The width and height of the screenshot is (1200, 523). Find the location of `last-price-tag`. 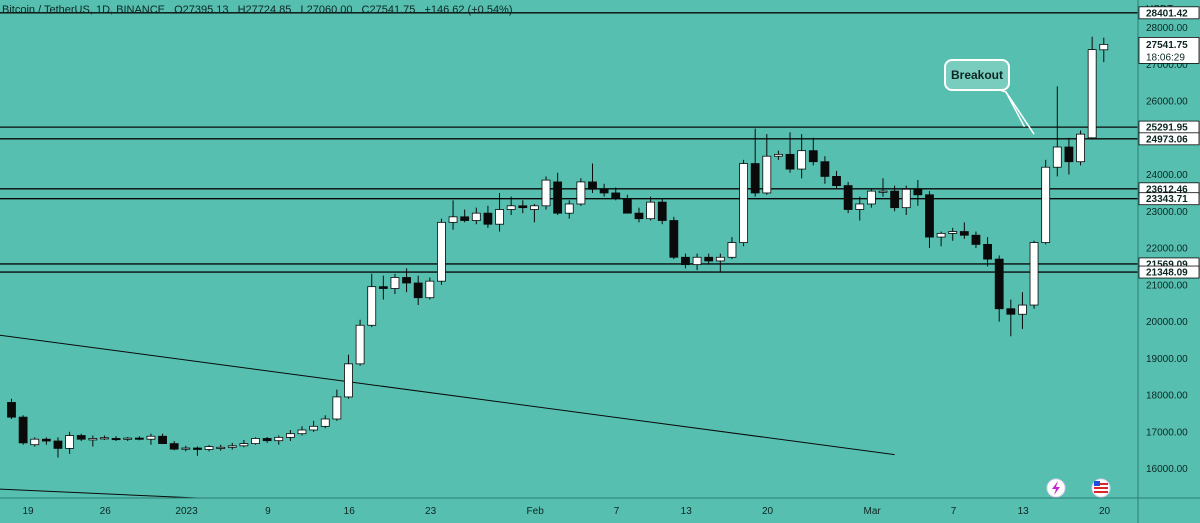

last-price-tag is located at coordinates (1169, 50).